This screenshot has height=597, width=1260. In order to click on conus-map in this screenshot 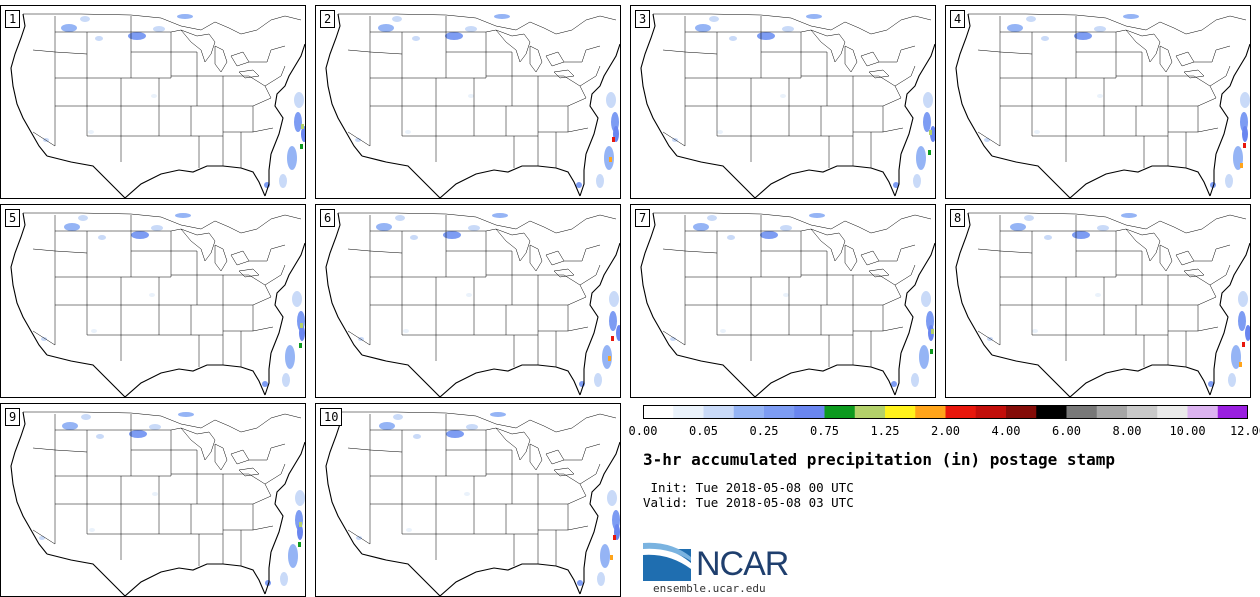, I will do `click(157, 105)`.